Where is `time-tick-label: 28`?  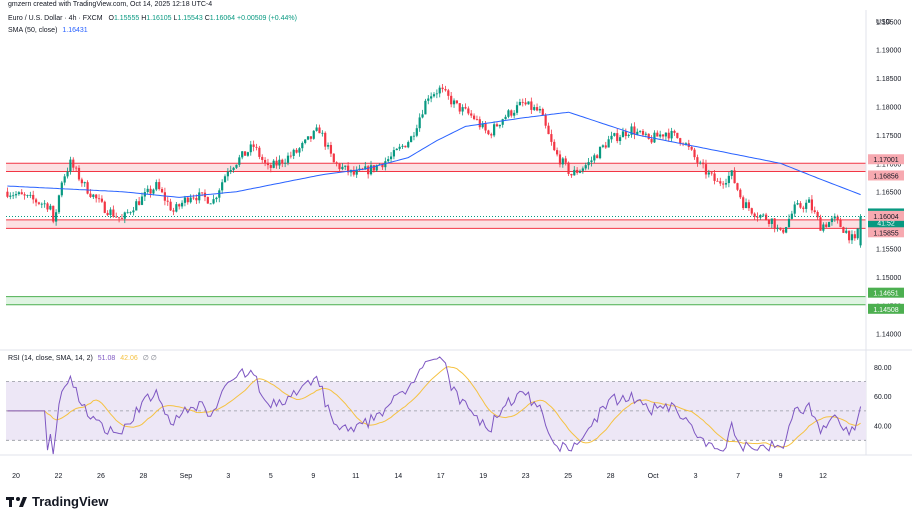 time-tick-label: 28 is located at coordinates (611, 476).